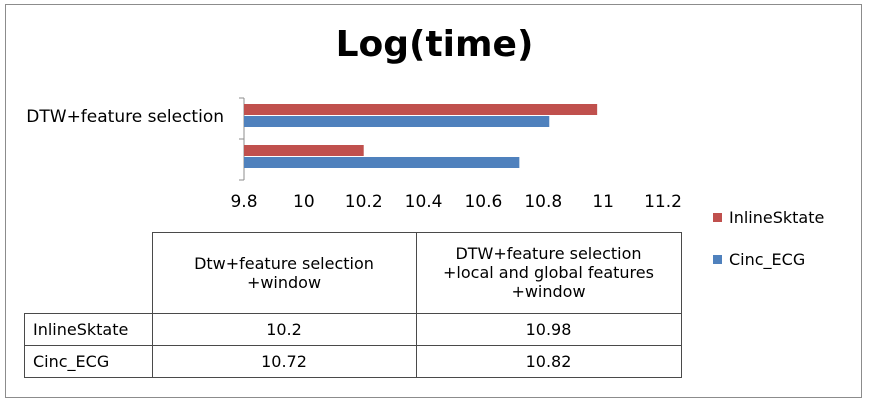 The height and width of the screenshot is (406, 869). I want to click on table-row: InlineSktate 10.2 10.98, so click(353, 329).